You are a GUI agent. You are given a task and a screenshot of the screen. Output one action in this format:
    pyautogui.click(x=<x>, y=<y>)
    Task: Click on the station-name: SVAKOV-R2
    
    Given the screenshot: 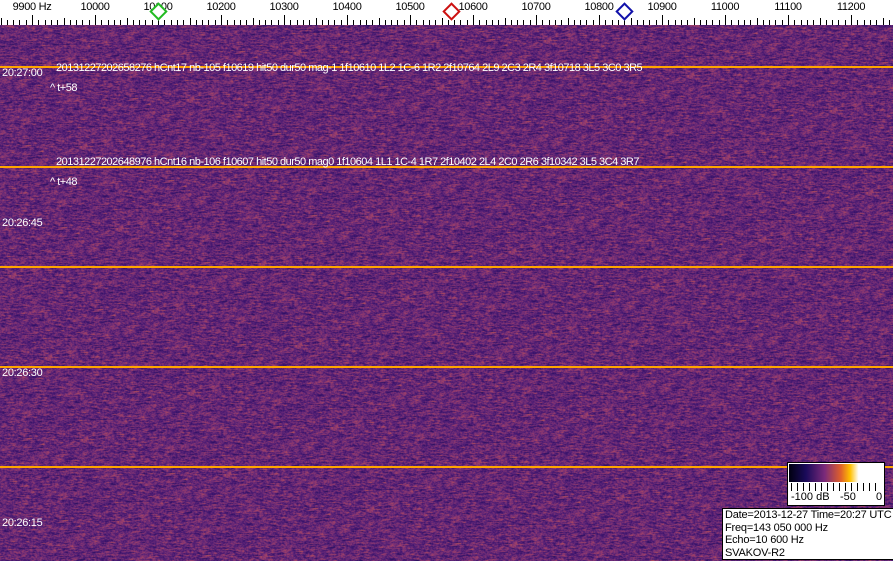 What is the action you would take?
    pyautogui.click(x=755, y=552)
    